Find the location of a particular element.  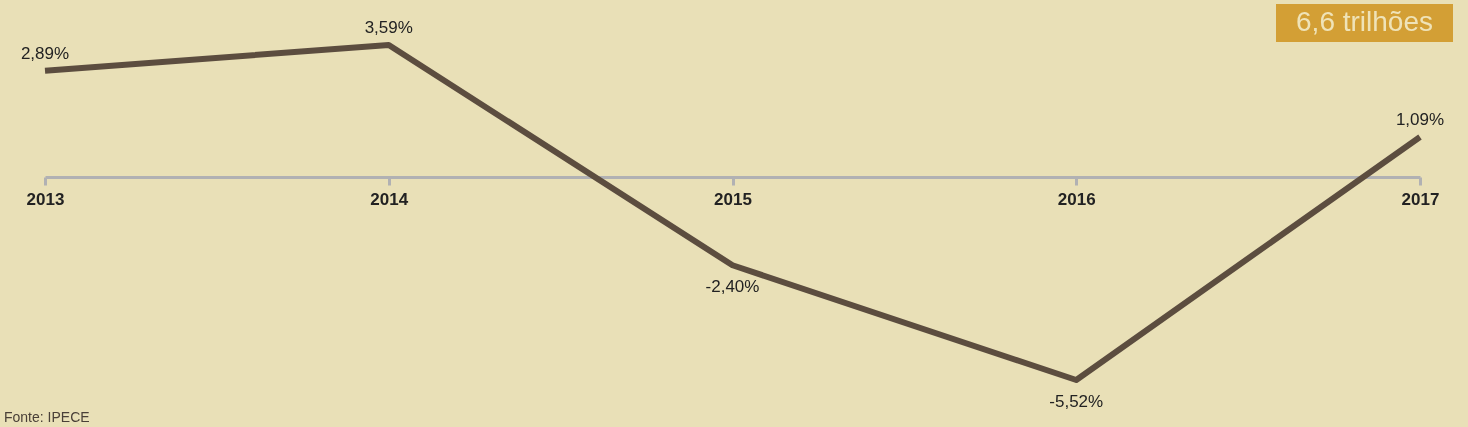

data-label: -5,52% is located at coordinates (1076, 401).